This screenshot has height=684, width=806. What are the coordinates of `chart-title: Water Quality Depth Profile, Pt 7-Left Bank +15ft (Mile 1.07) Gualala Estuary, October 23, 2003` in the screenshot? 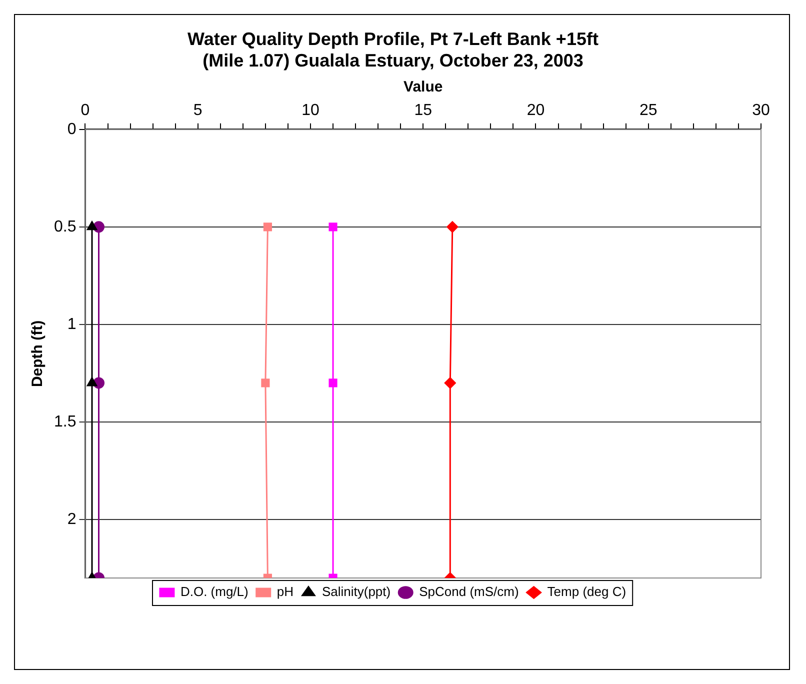 It's located at (393, 49).